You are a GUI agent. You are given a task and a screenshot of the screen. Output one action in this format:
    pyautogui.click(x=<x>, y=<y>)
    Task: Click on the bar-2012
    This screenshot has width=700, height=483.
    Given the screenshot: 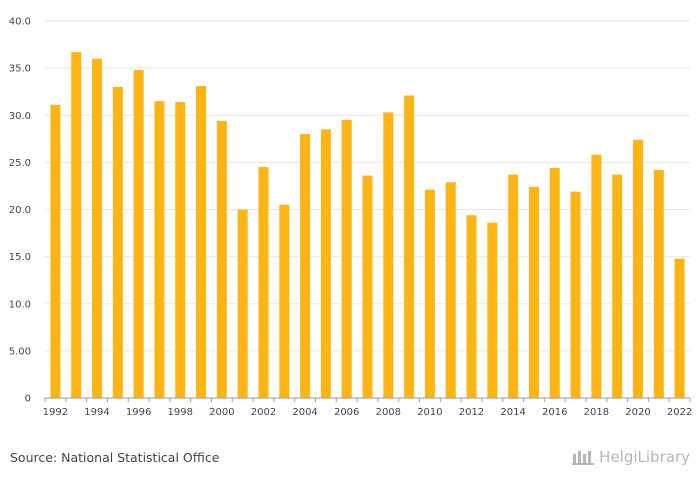 What is the action you would take?
    pyautogui.click(x=471, y=306)
    